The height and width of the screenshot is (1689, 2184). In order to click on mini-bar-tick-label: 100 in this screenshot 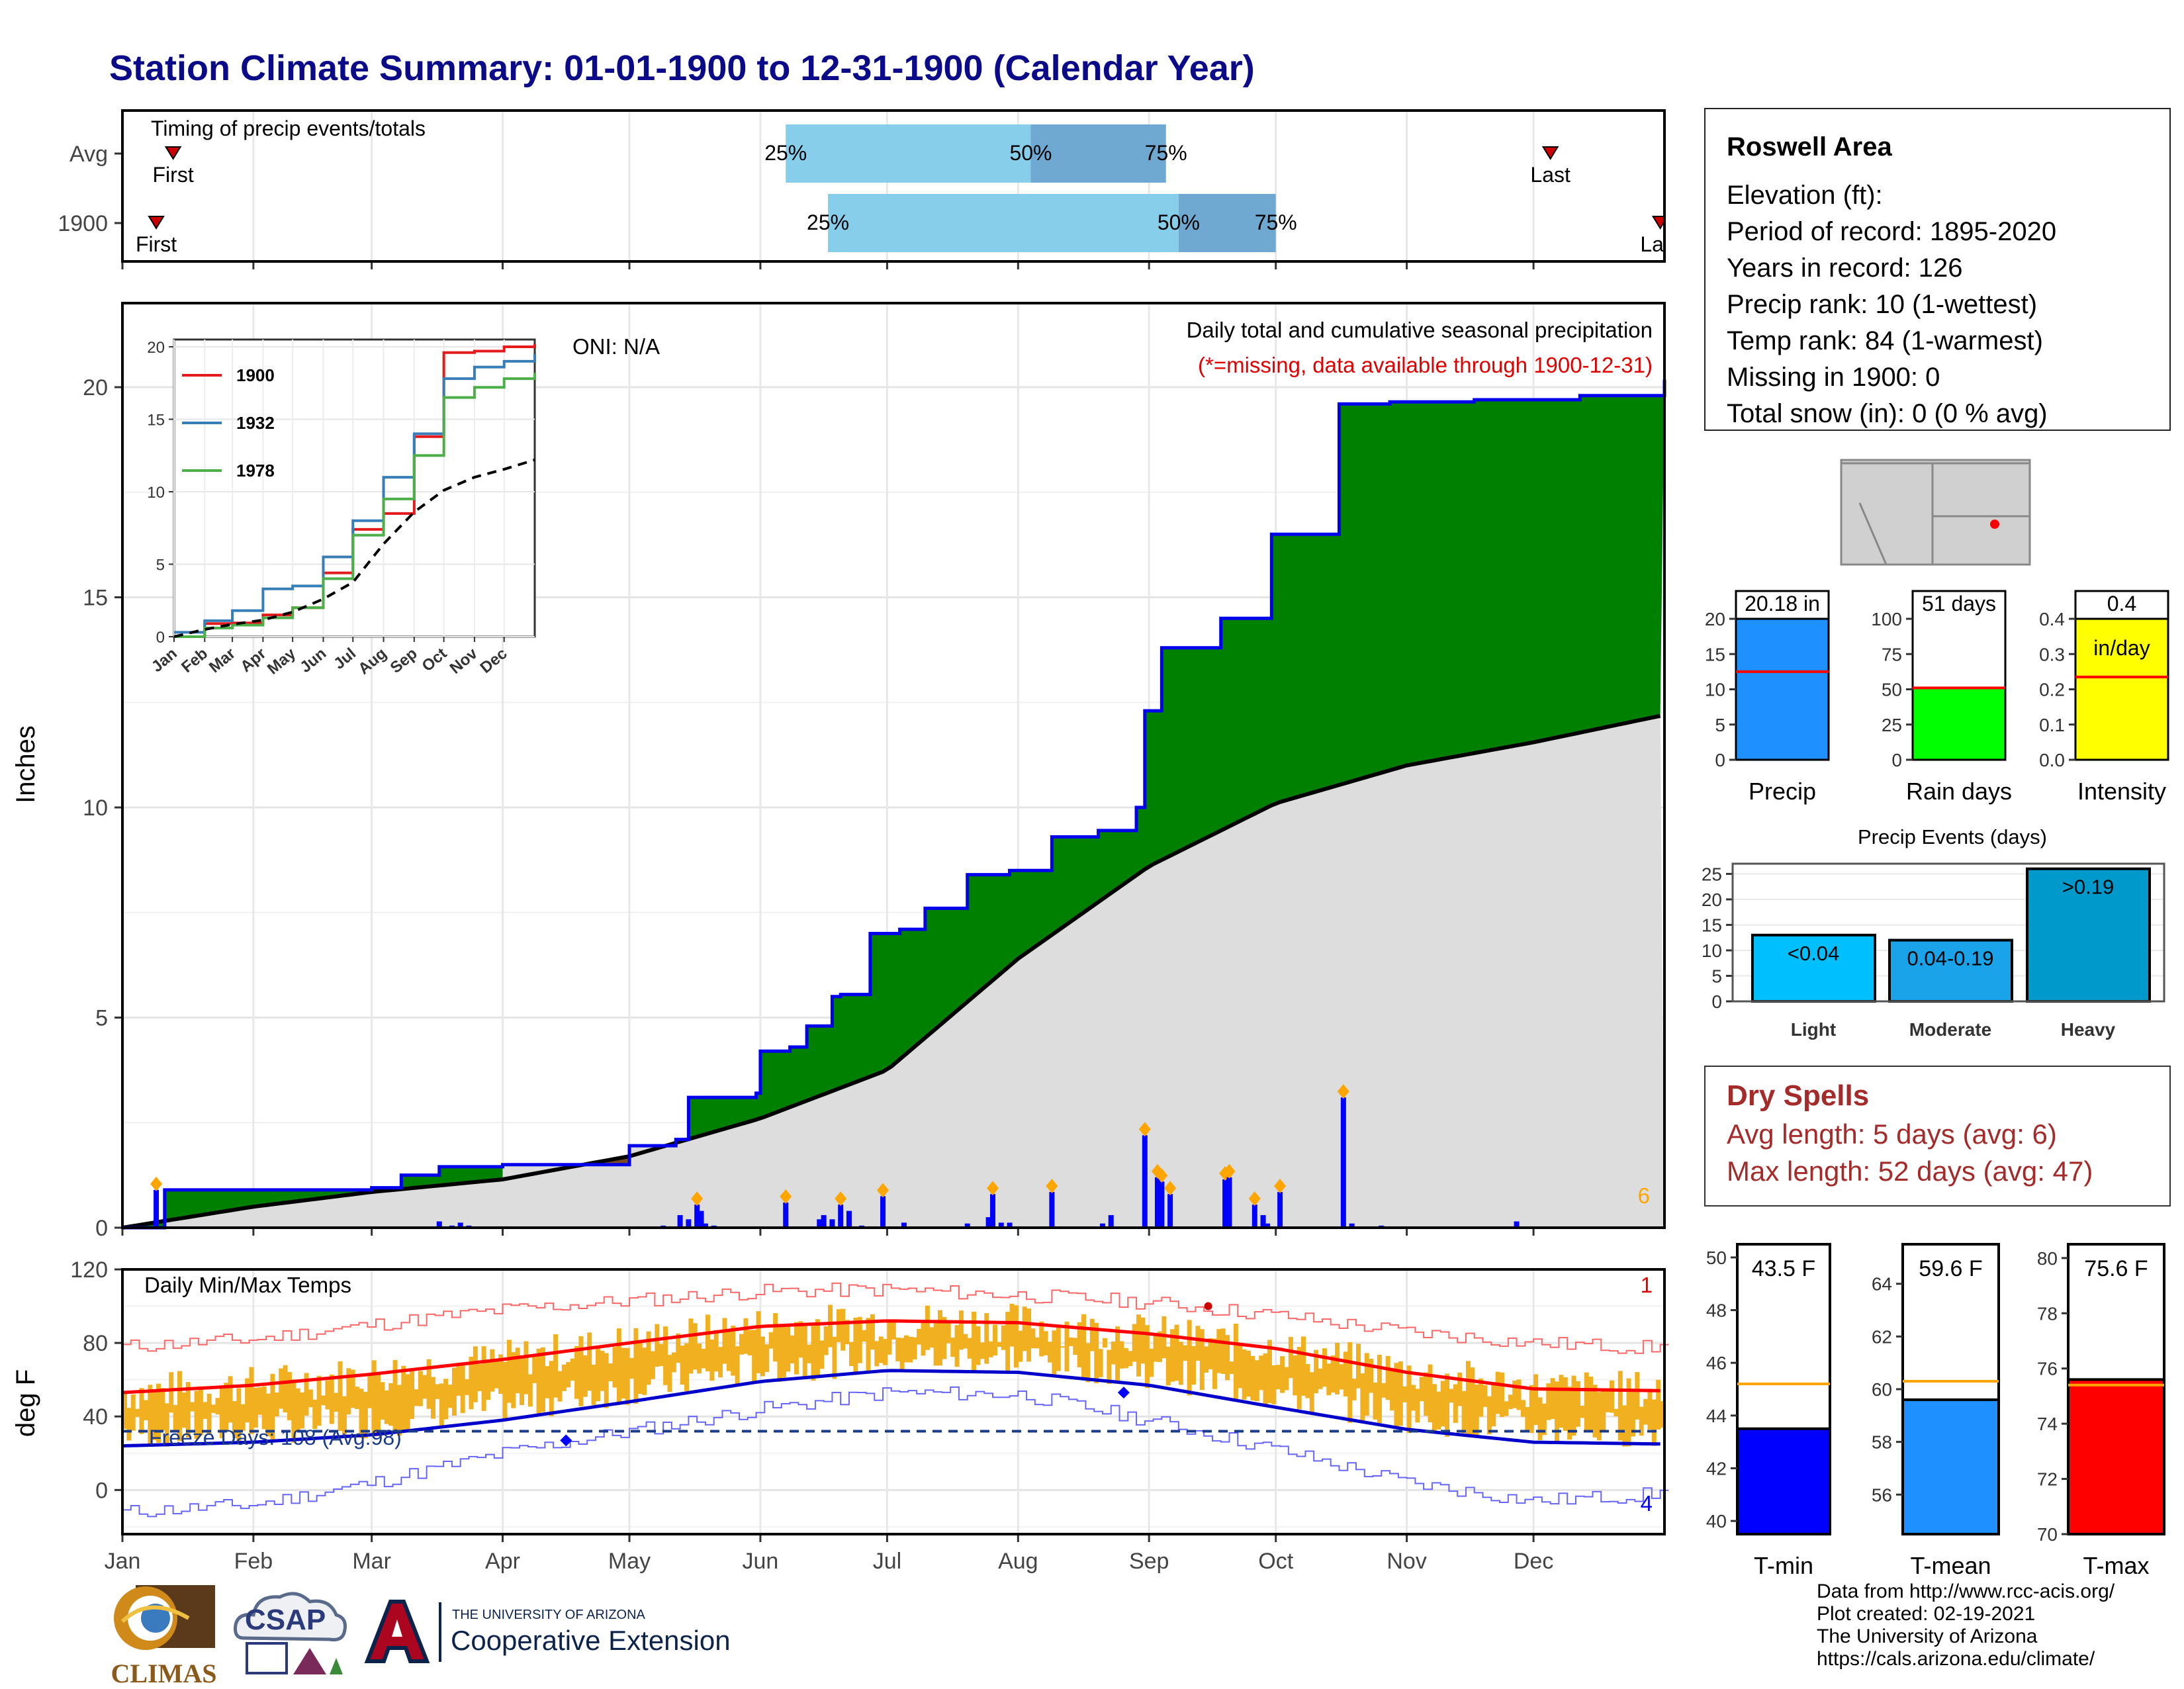, I will do `click(1886, 619)`.